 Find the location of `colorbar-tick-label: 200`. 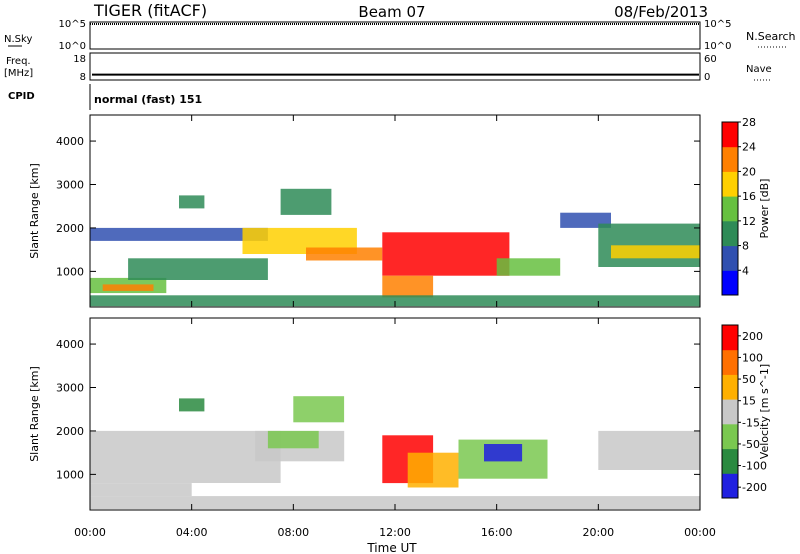

colorbar-tick-label: 200 is located at coordinates (752, 336).